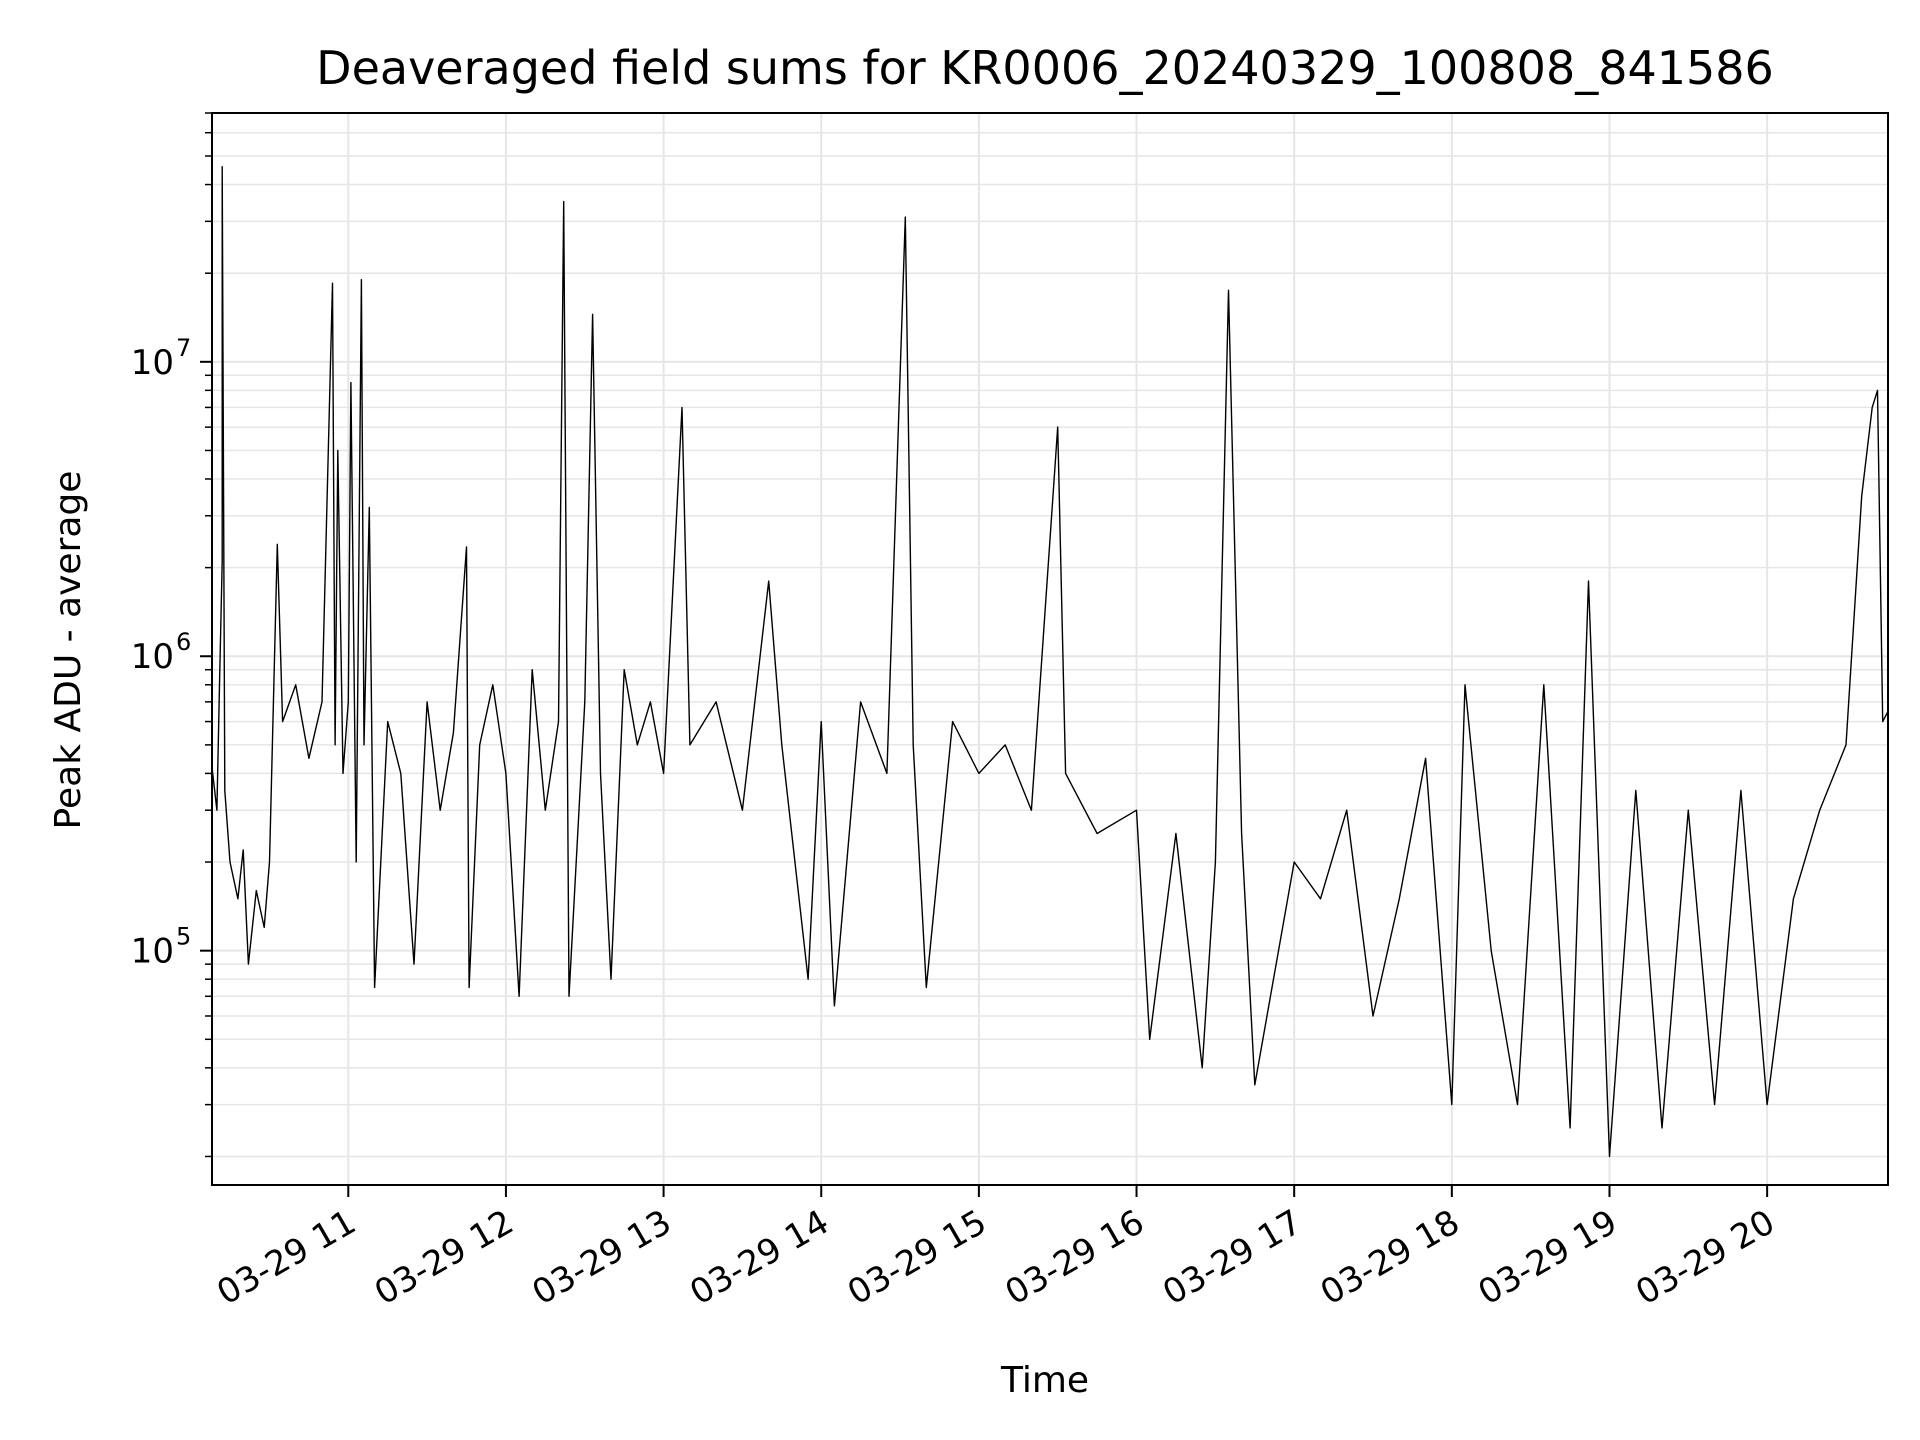 The image size is (1920, 1440). What do you see at coordinates (183, 348) in the screenshot?
I see `y-tick-exponent: 7` at bounding box center [183, 348].